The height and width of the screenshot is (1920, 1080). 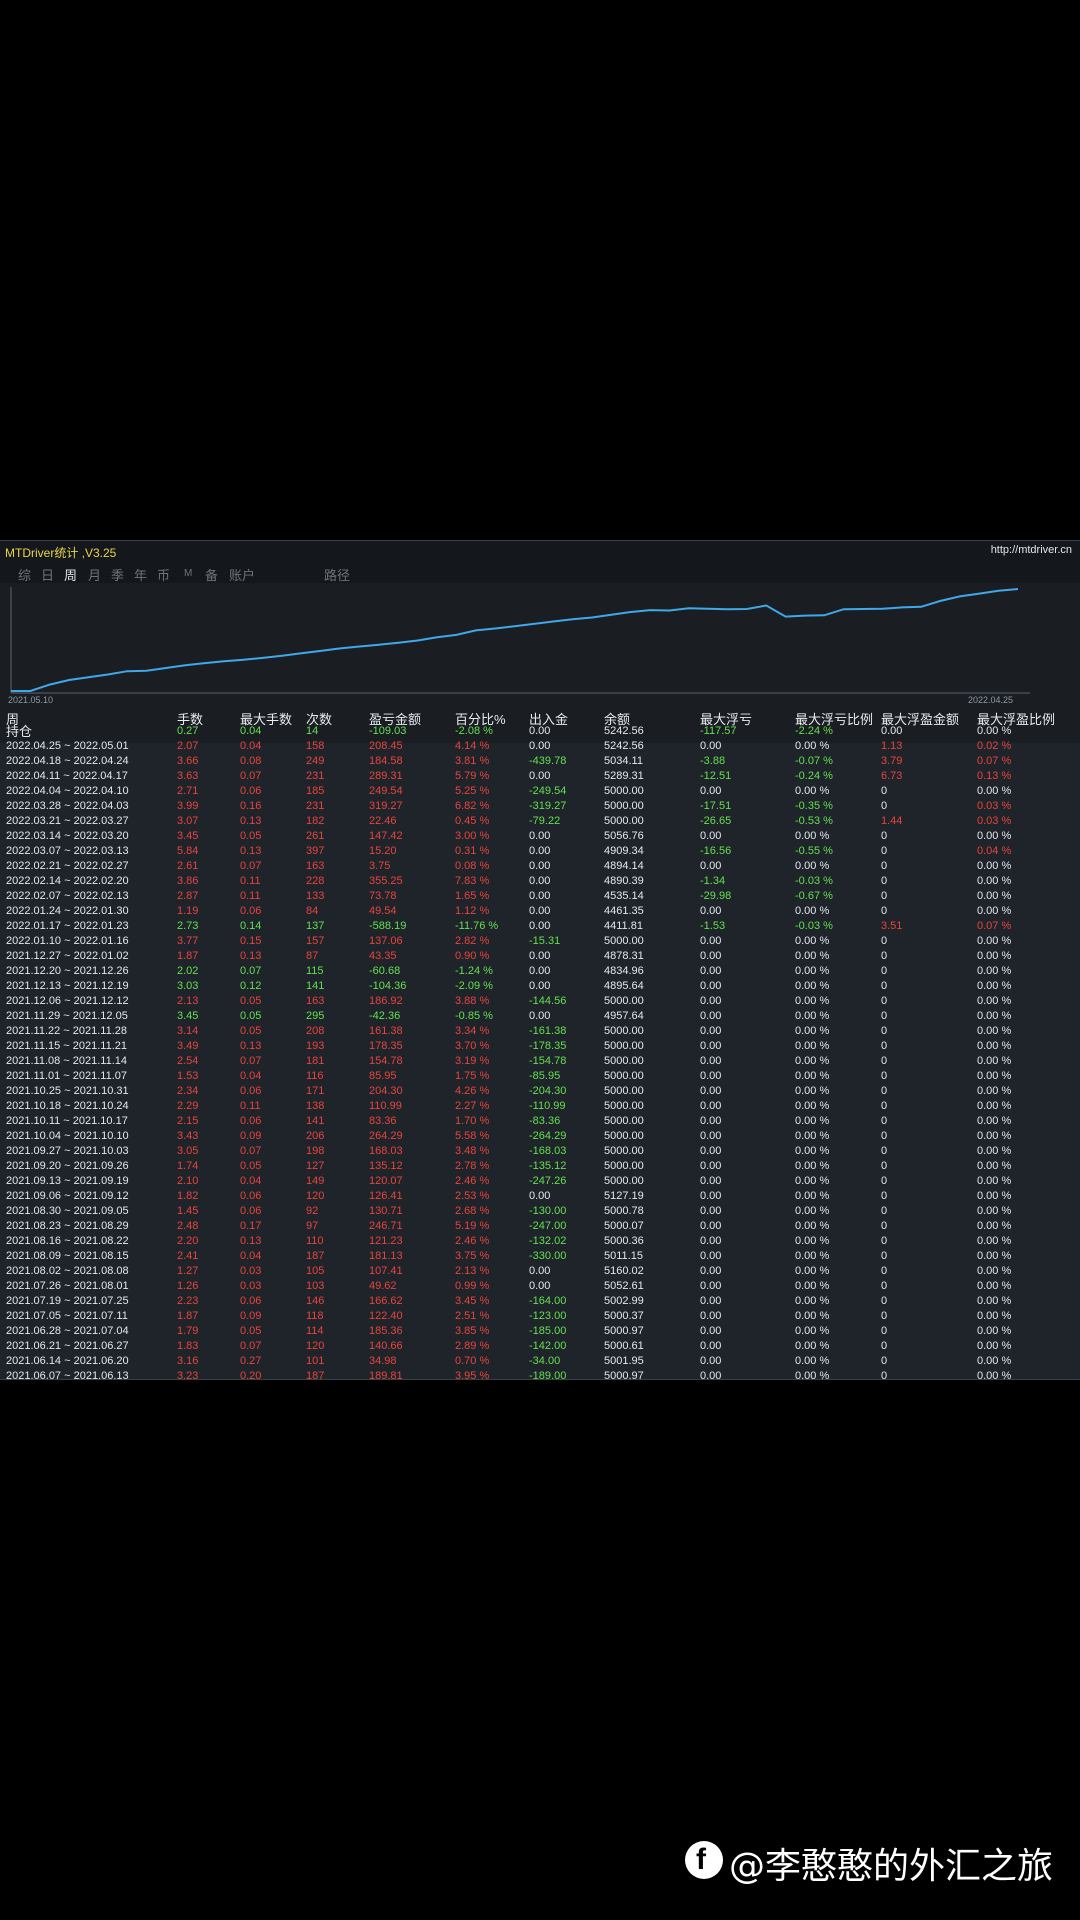 I want to click on tab-path: 路径, so click(x=337, y=575).